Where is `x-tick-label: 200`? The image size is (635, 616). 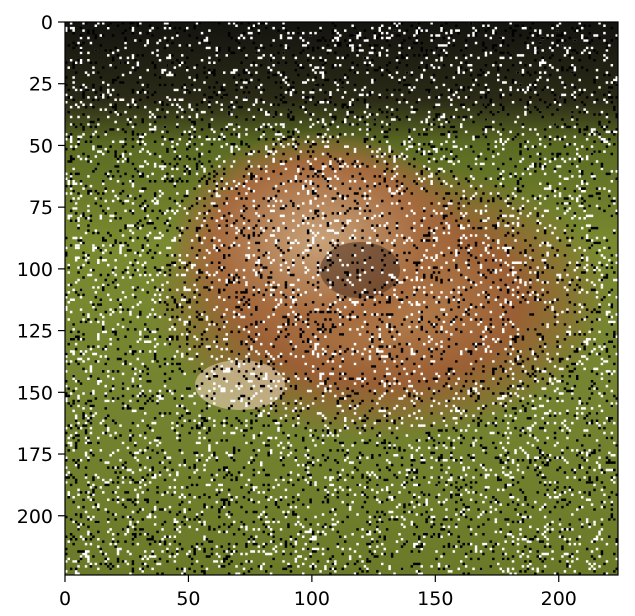
x-tick-label: 200 is located at coordinates (559, 599).